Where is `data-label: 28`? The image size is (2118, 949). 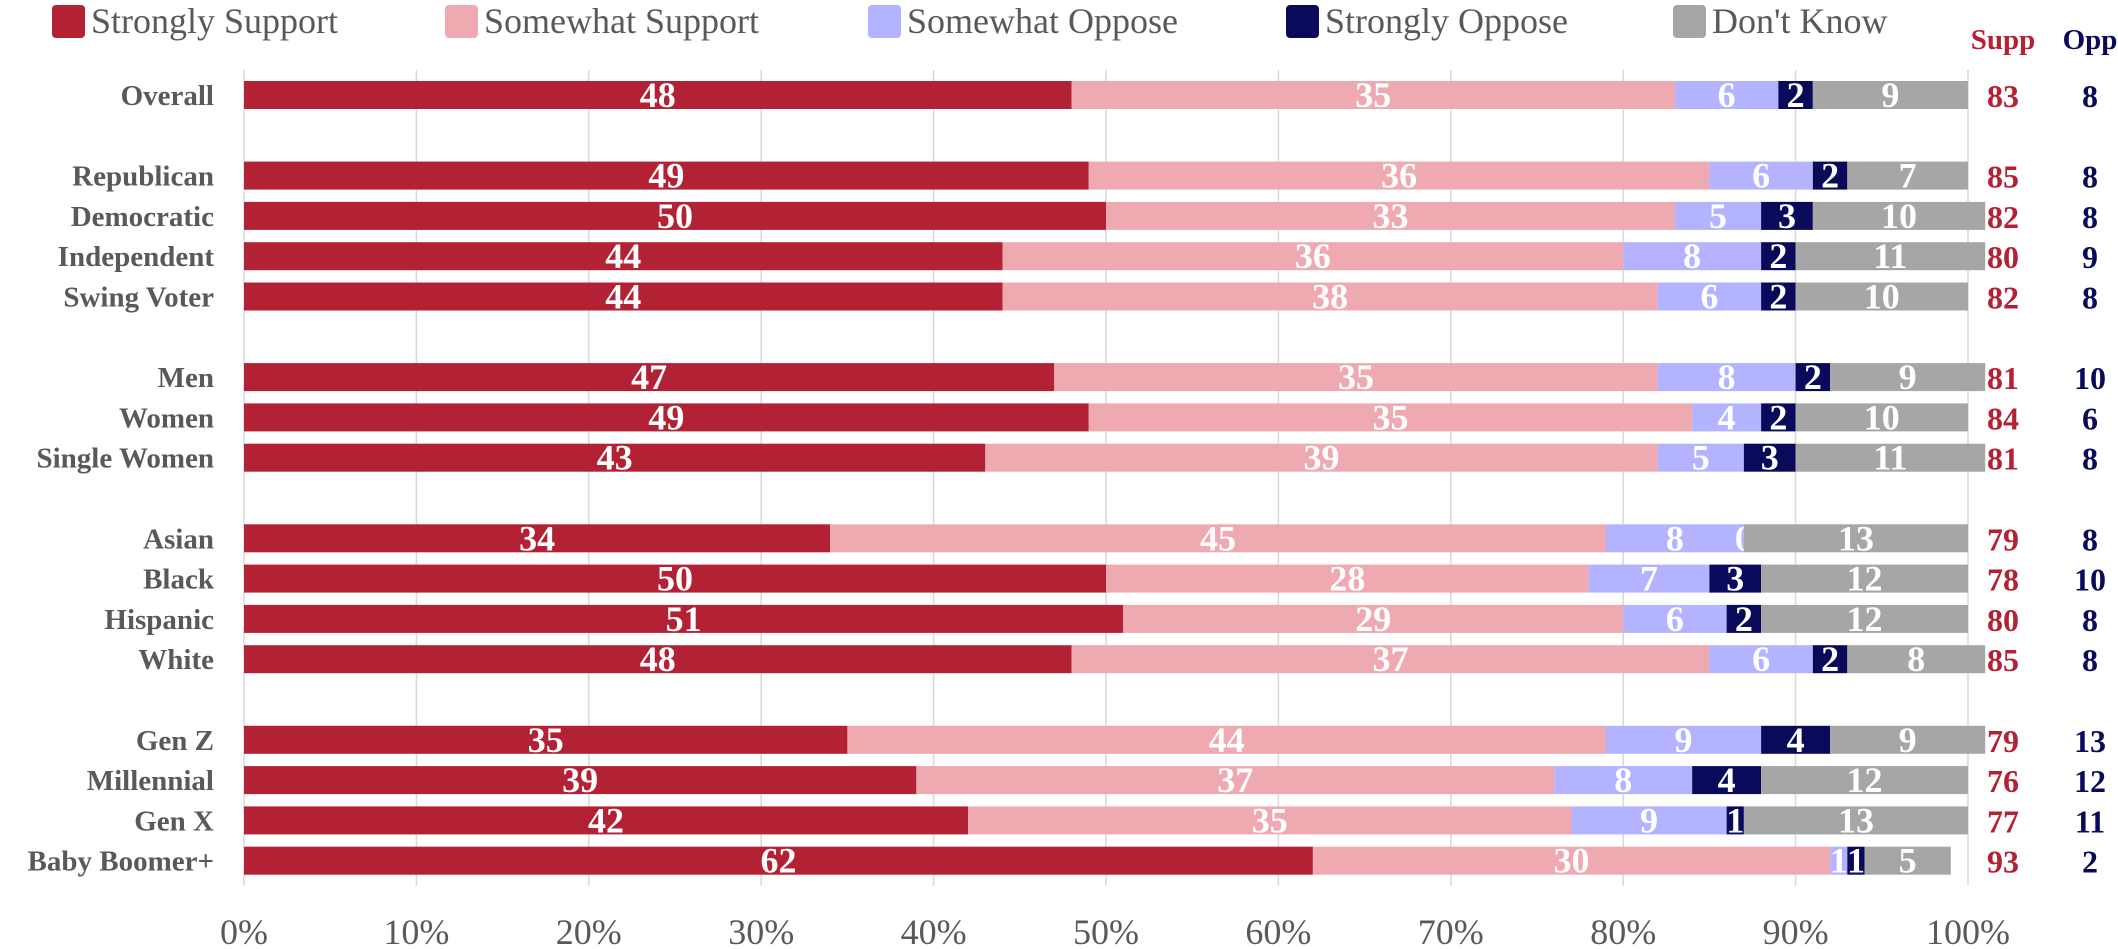
data-label: 28 is located at coordinates (1347, 579).